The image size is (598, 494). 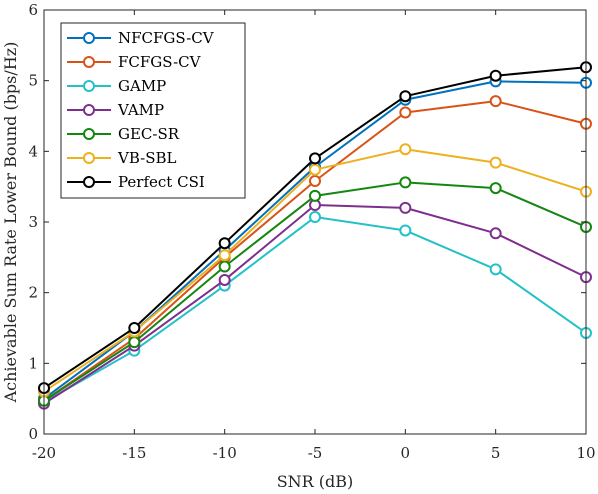 What do you see at coordinates (33, 434) in the screenshot?
I see `y-tick-label: 0` at bounding box center [33, 434].